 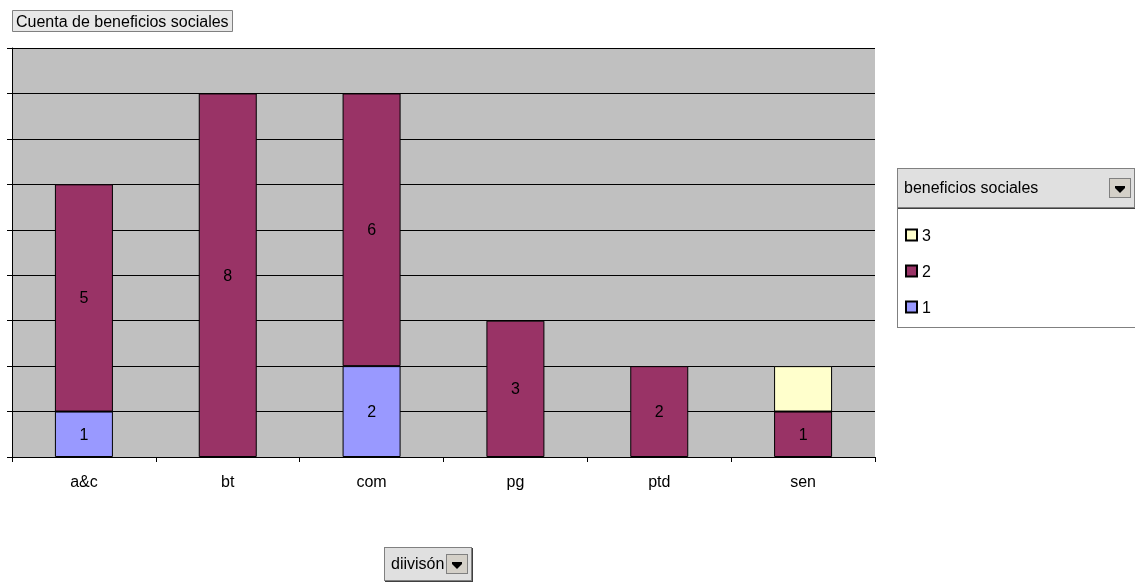 What do you see at coordinates (515, 389) in the screenshot?
I see `data-label: 3` at bounding box center [515, 389].